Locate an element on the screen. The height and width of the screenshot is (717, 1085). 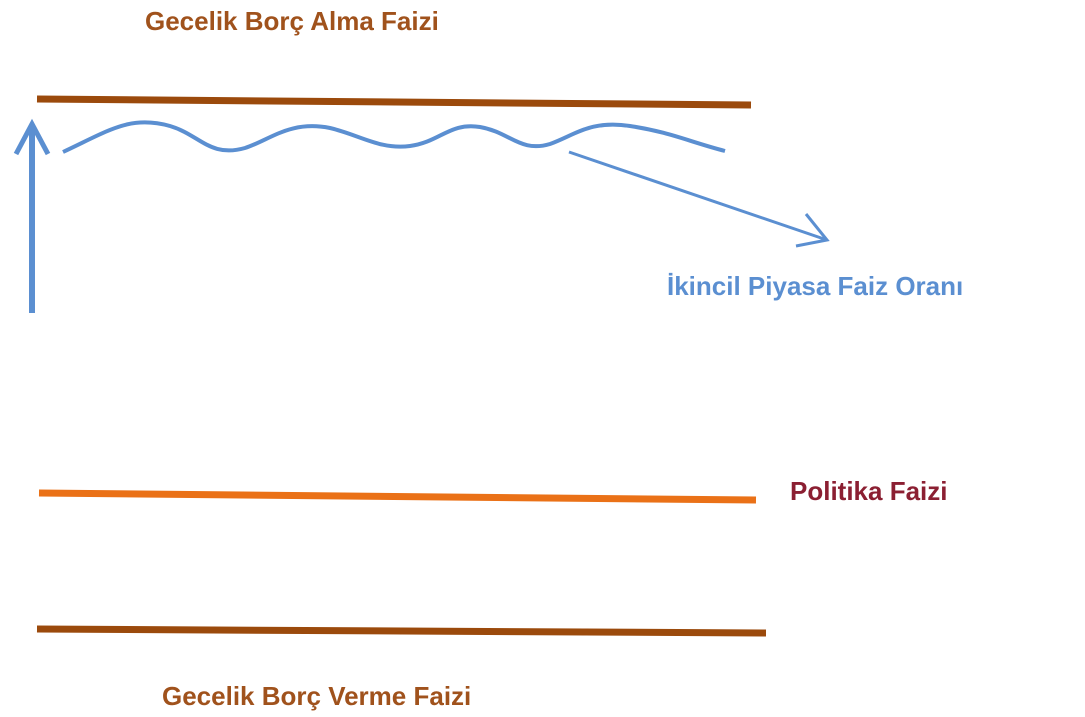
secondary-pointer is located at coordinates (698, 196).